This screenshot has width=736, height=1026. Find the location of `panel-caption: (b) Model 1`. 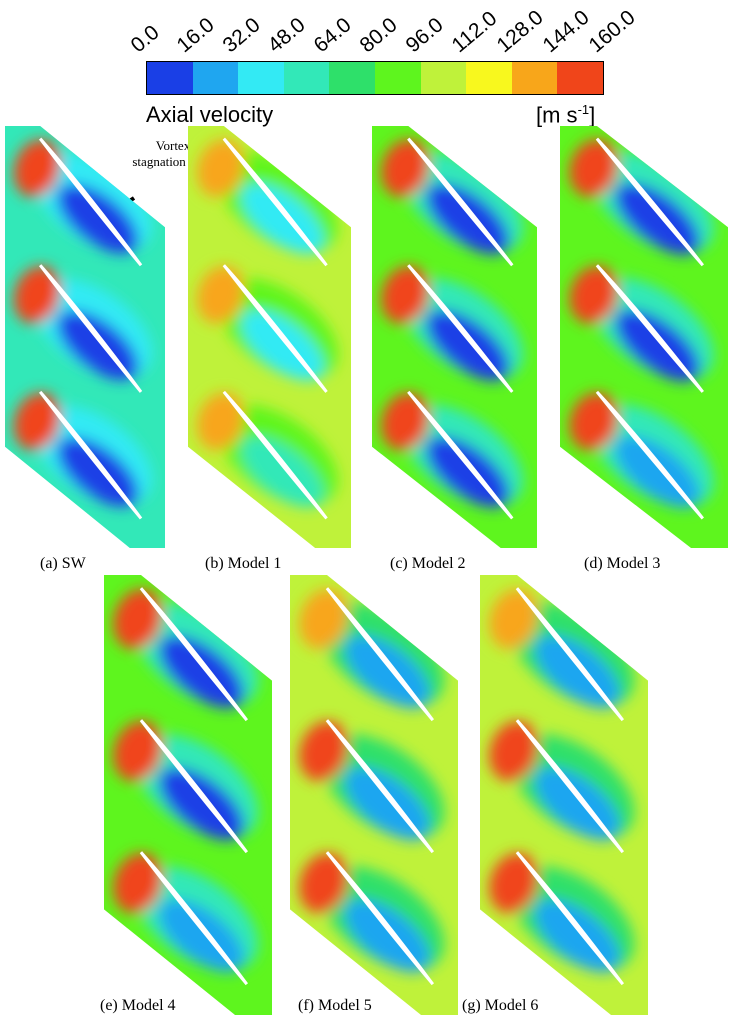

panel-caption: (b) Model 1 is located at coordinates (243, 563).